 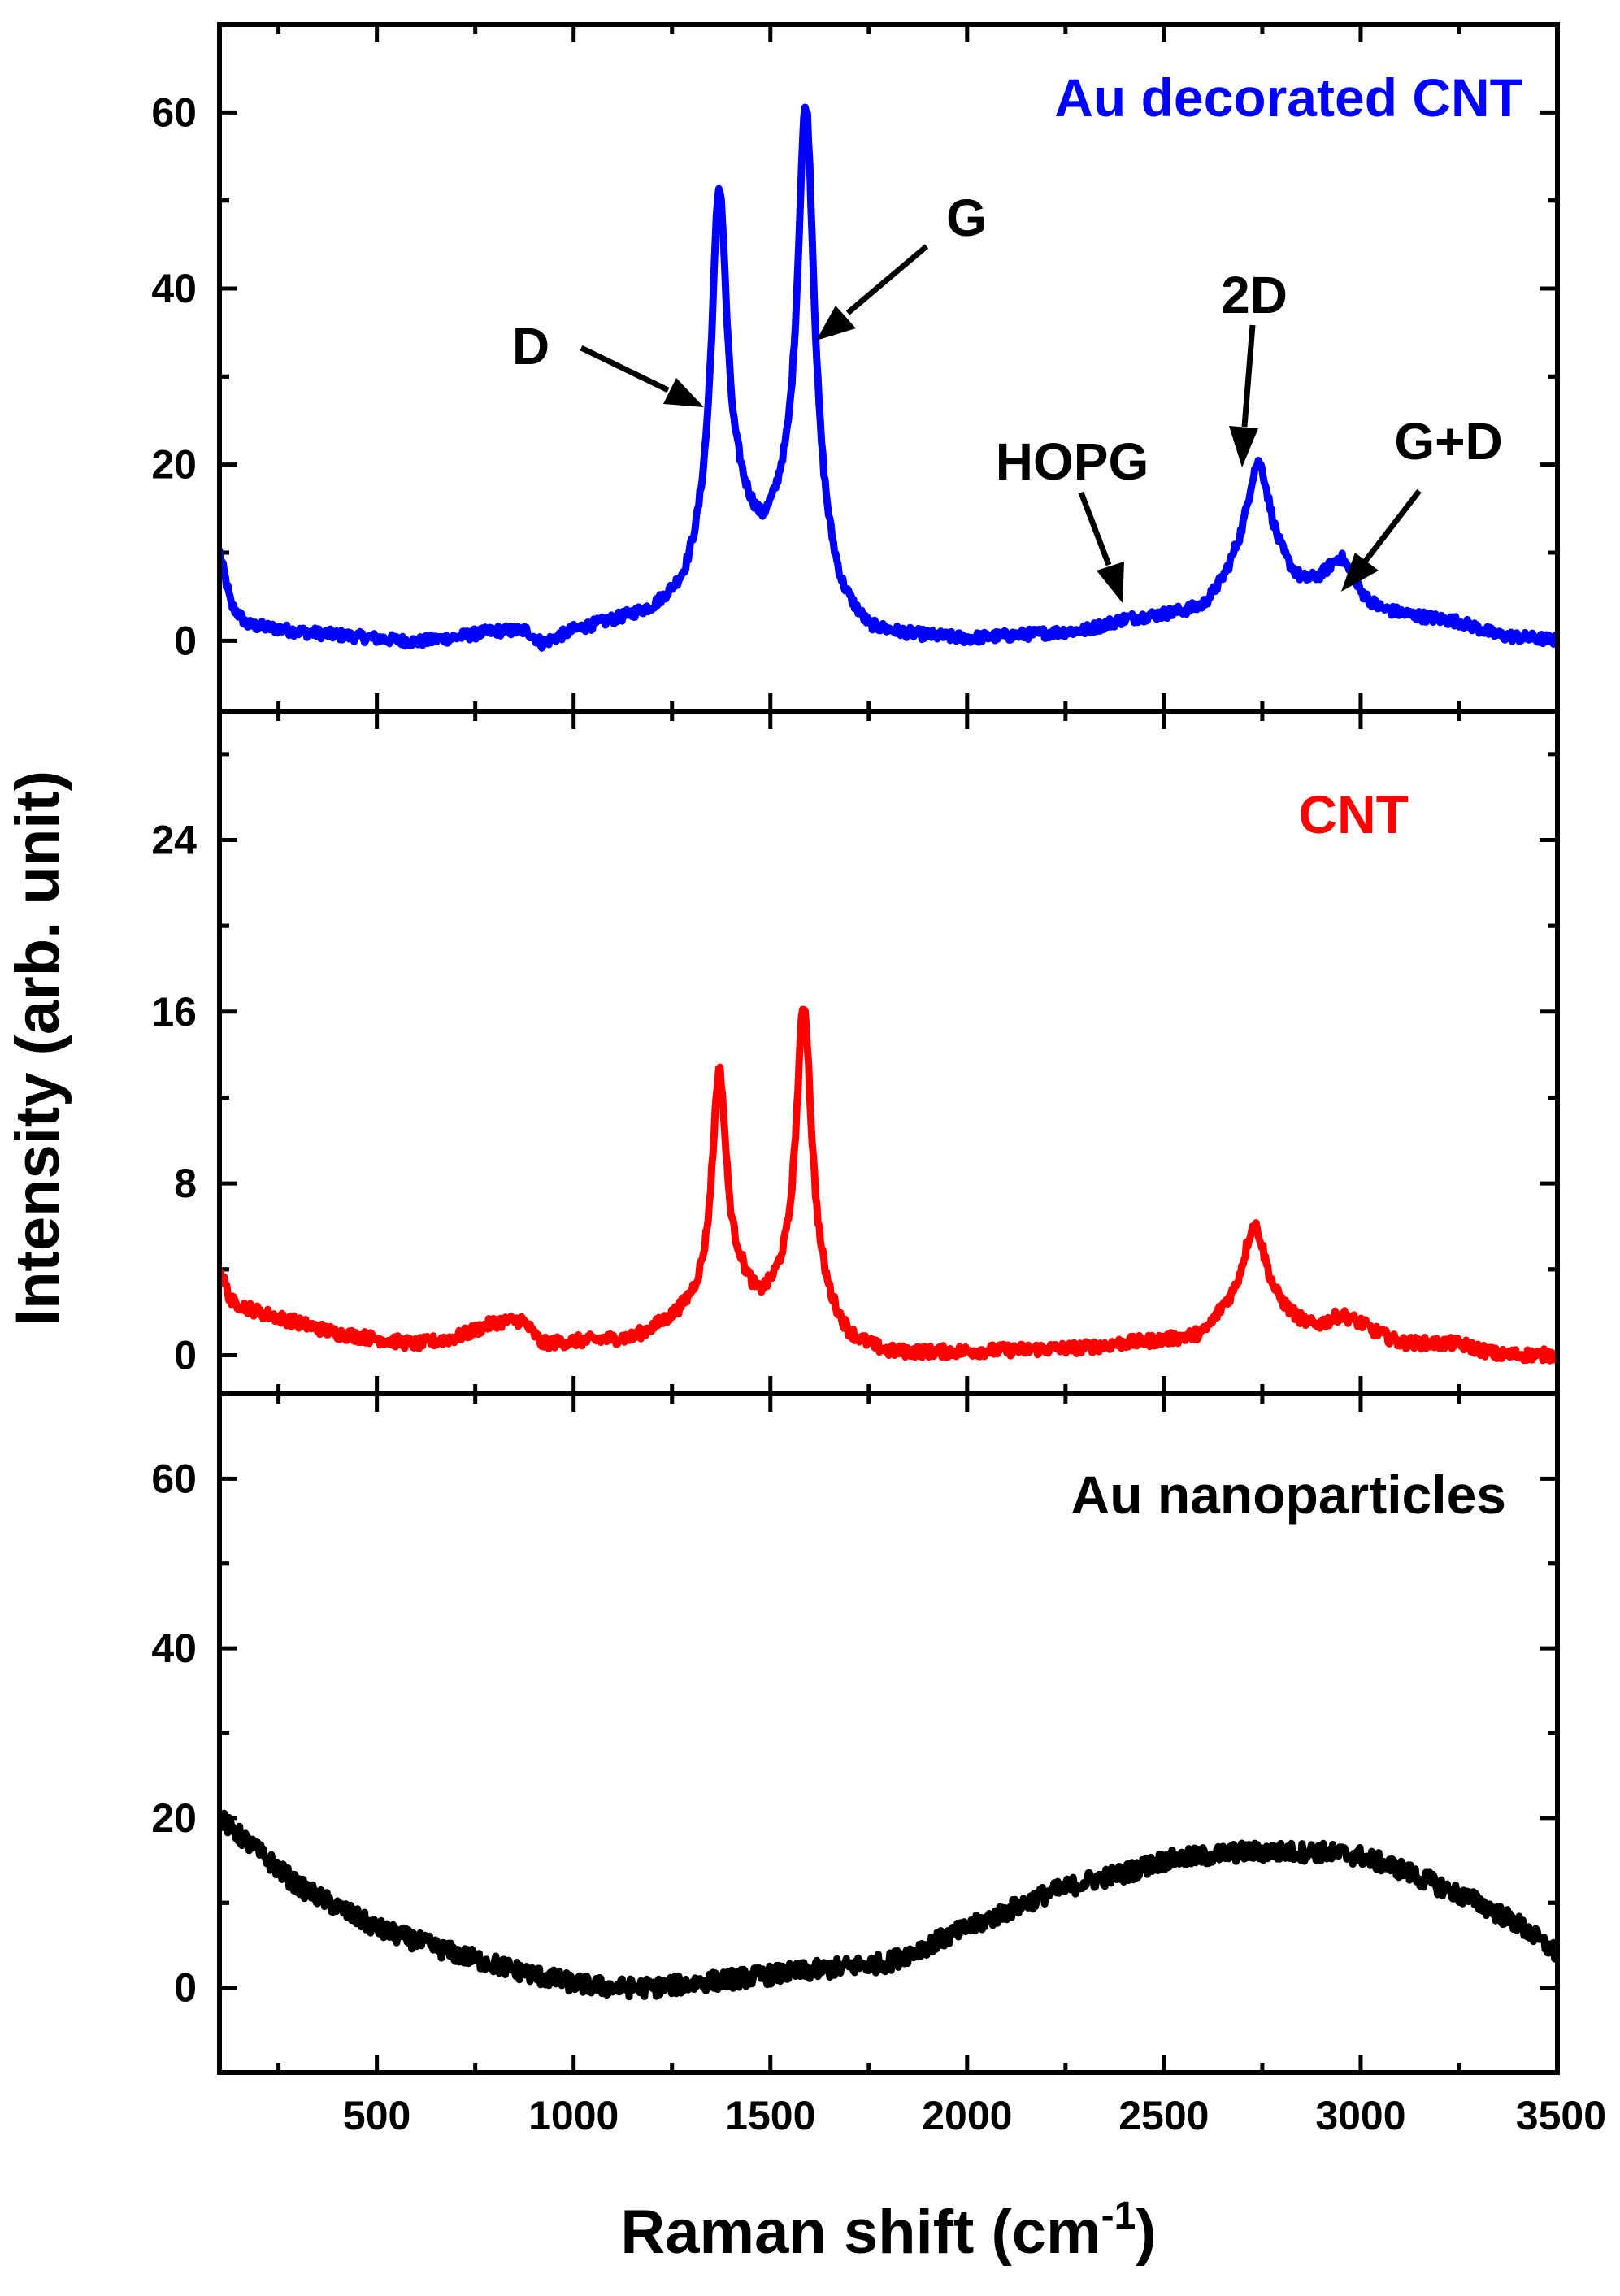 I want to click on arrow-g-plus-d-head, so click(x=1360, y=572).